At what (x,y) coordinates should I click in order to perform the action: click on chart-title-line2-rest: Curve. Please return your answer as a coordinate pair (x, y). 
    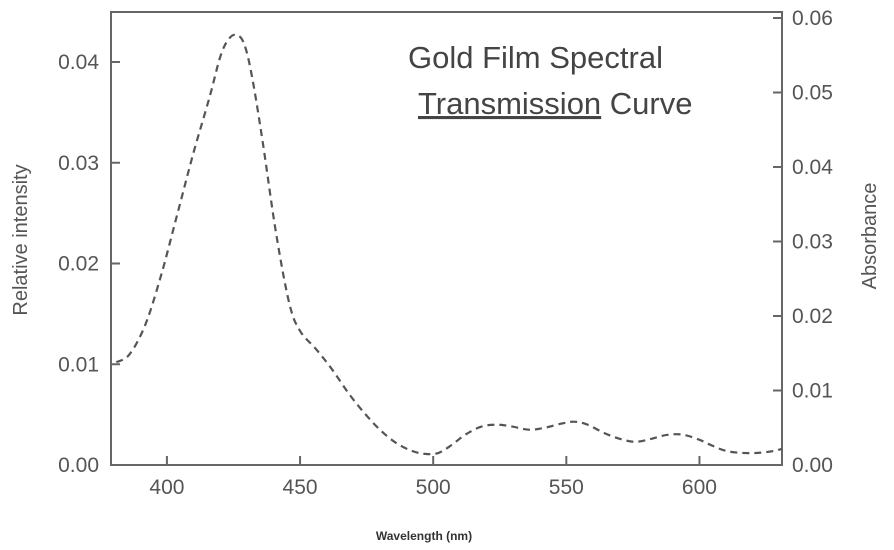
    Looking at the image, I should click on (651, 103).